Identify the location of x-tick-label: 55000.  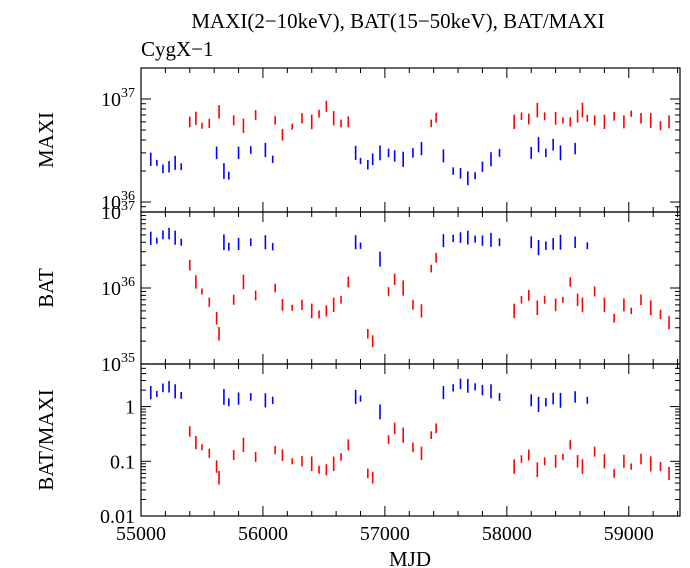
(141, 534).